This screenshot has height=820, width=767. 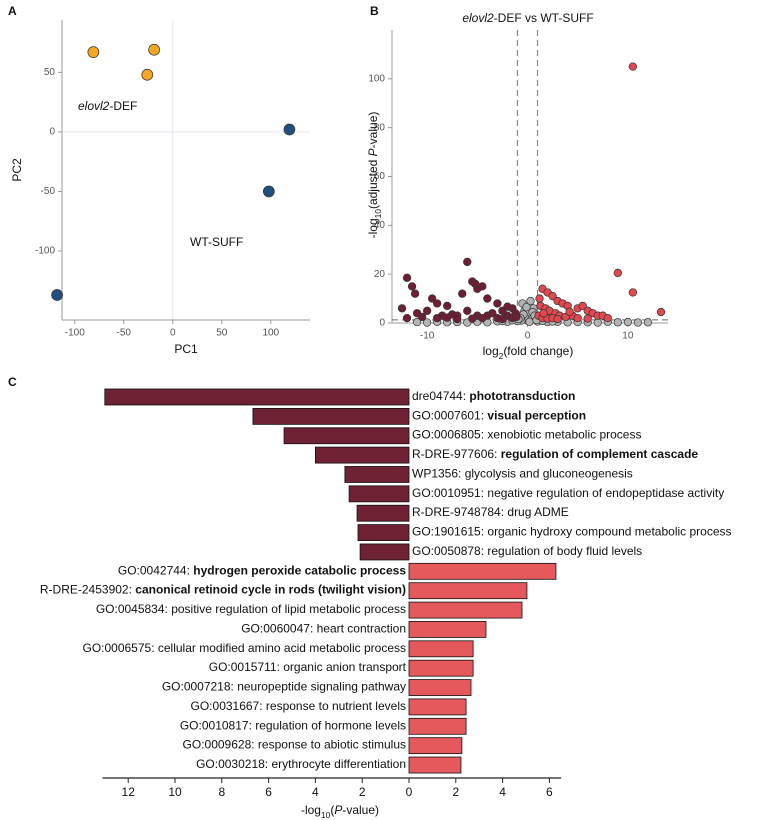 What do you see at coordinates (323, 629) in the screenshot?
I see `category-label: GO:0060047: heart contraction` at bounding box center [323, 629].